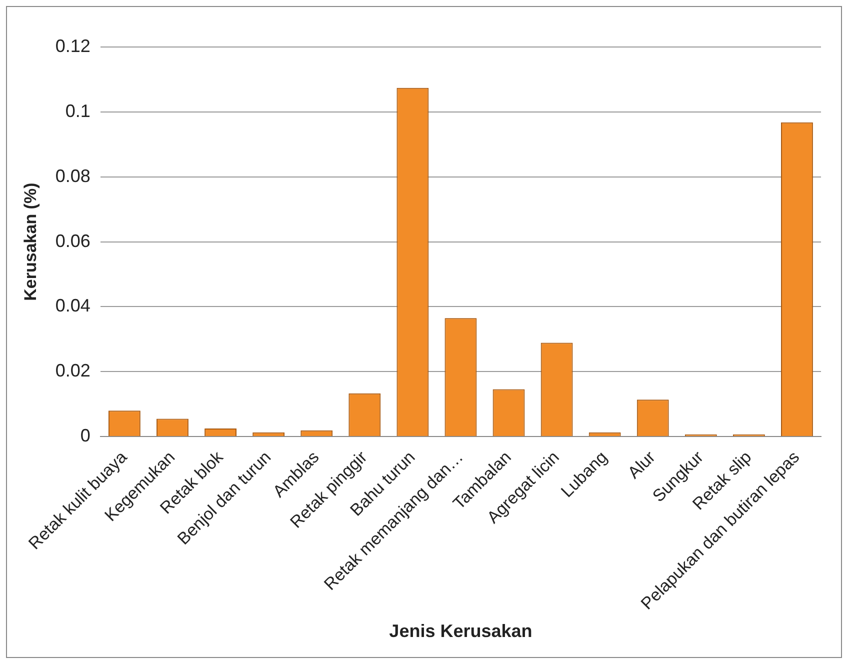  I want to click on y-axis-title: Kerusakan (%), so click(30, 241).